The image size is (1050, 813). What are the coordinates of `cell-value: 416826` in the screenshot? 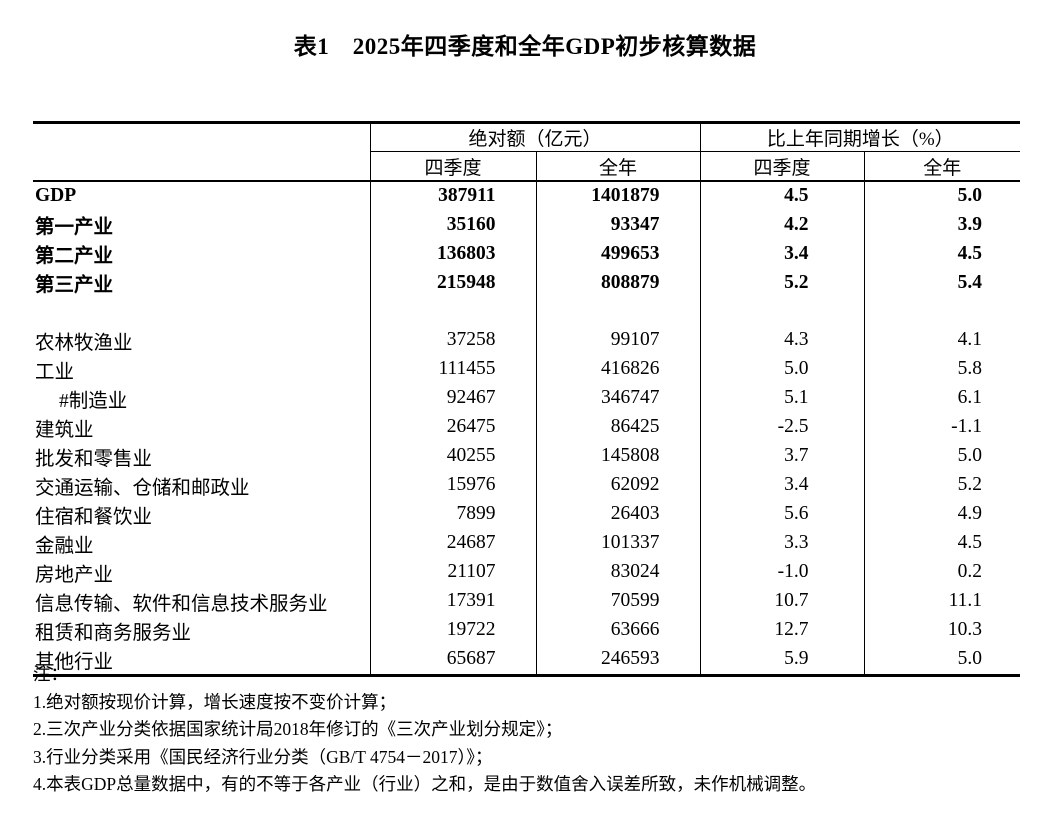 It's located at (618, 369).